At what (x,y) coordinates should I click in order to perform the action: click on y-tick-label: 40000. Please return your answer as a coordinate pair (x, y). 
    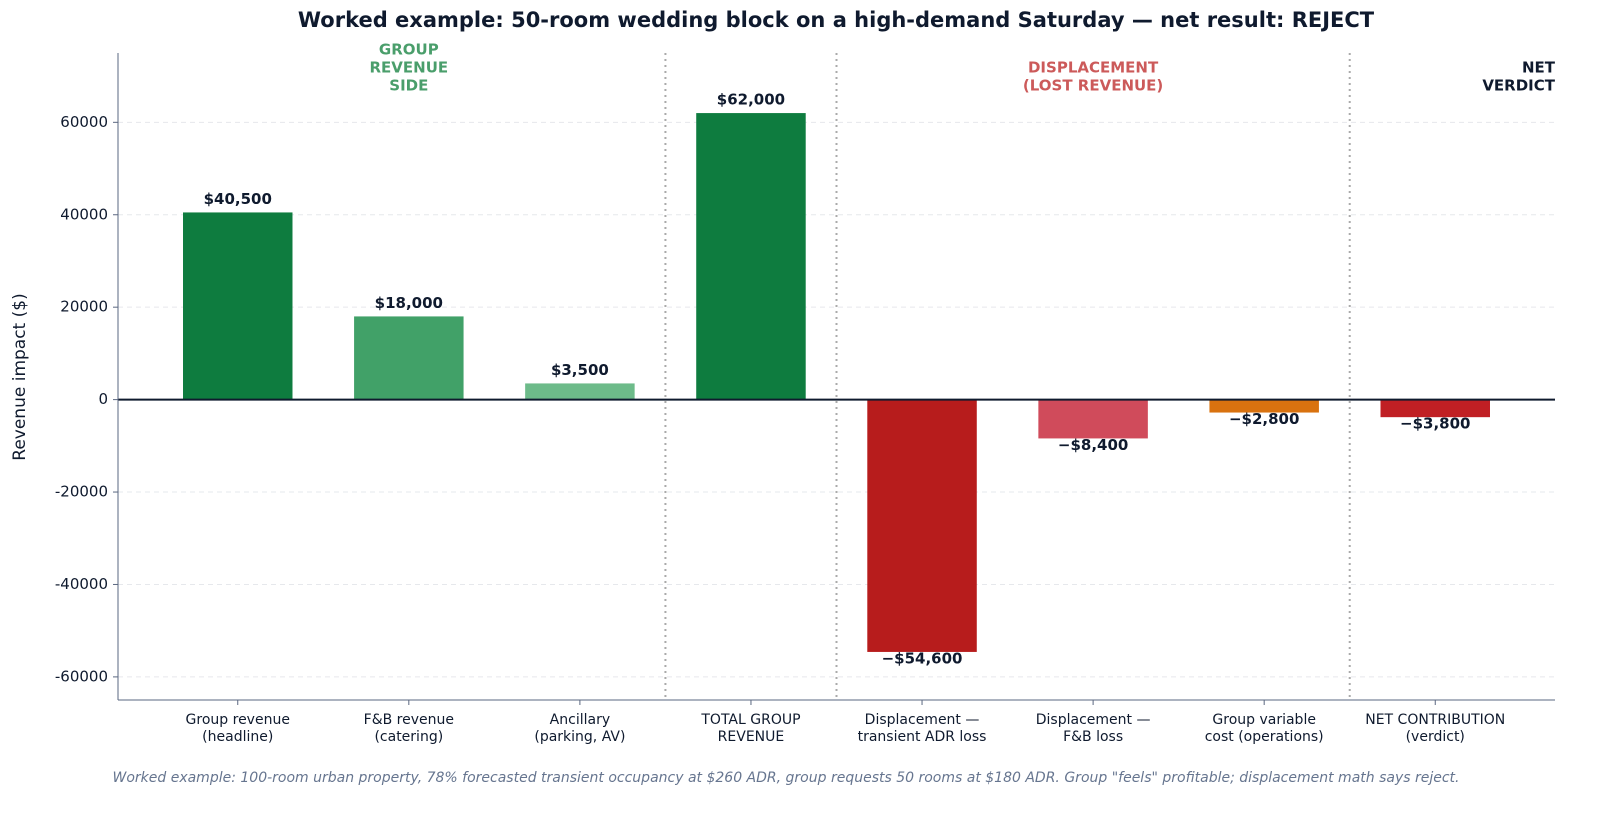
    Looking at the image, I should click on (84, 214).